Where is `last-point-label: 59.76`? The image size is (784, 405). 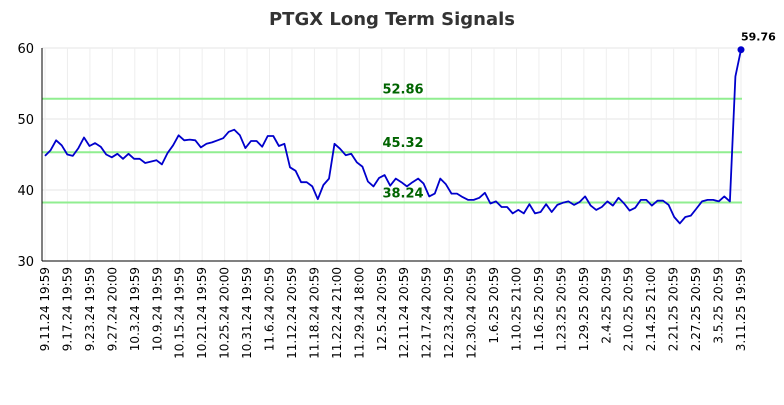
last-point-label: 59.76 is located at coordinates (758, 37).